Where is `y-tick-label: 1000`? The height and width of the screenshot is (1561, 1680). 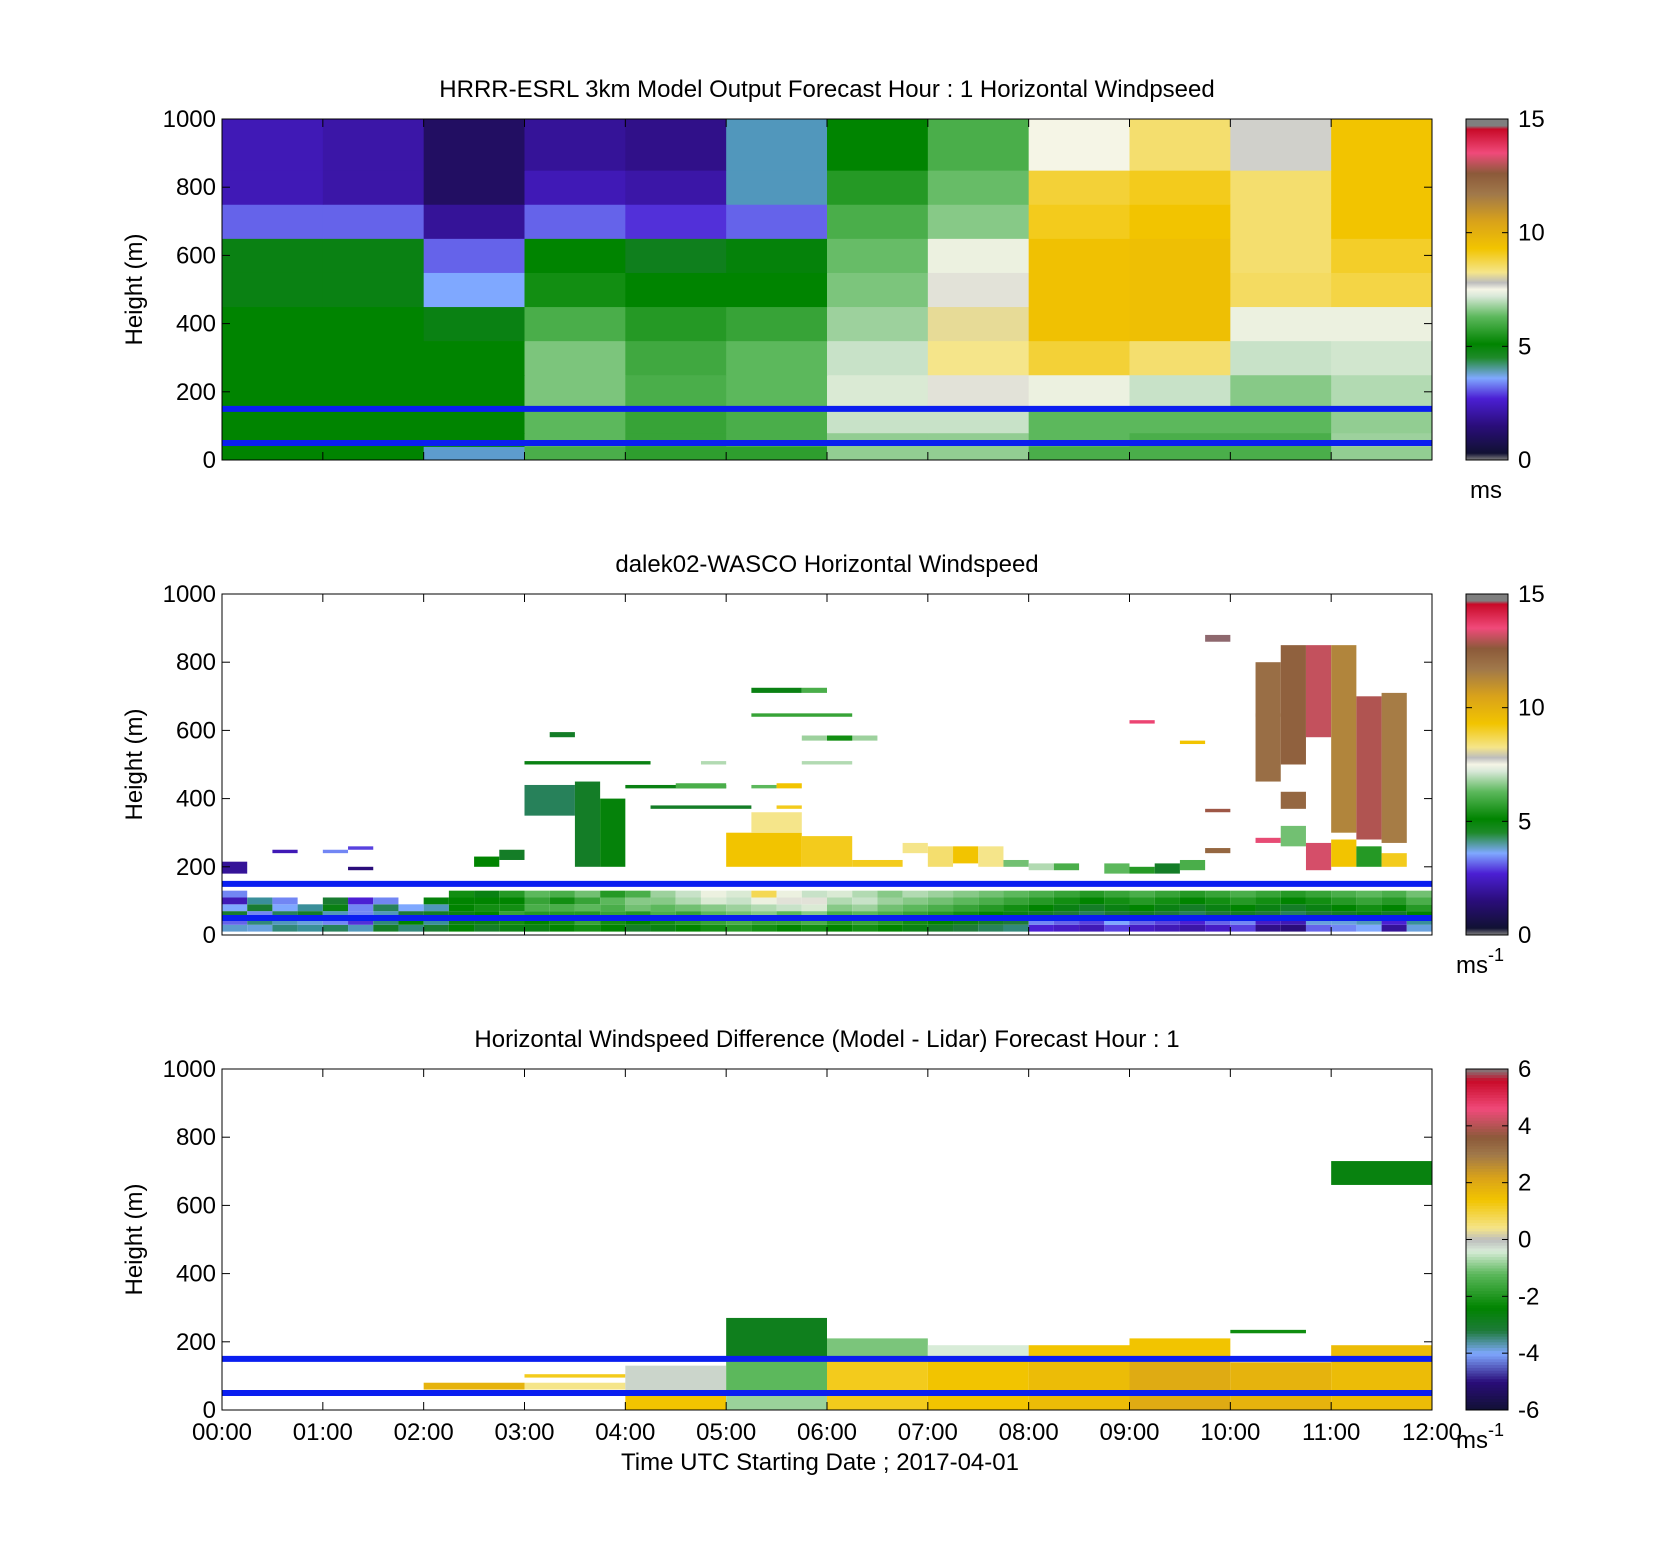 y-tick-label: 1000 is located at coordinates (189, 119).